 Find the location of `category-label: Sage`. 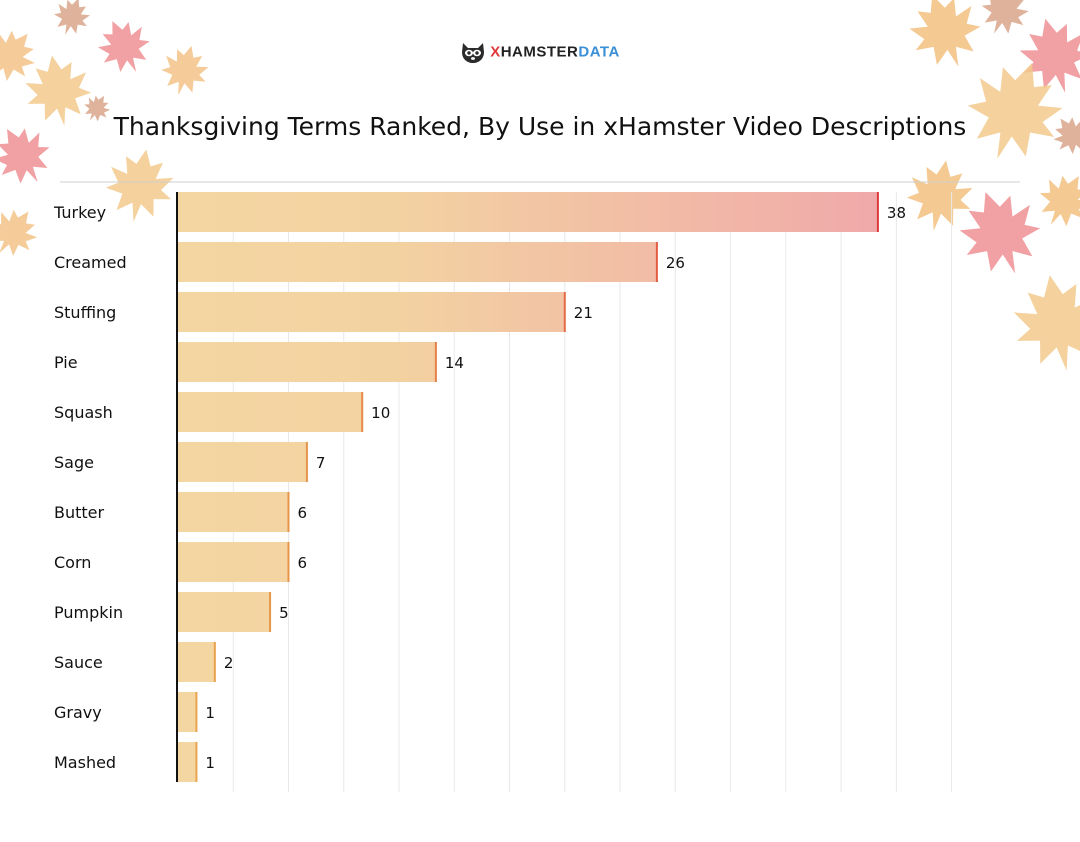

category-label: Sage is located at coordinates (74, 462).